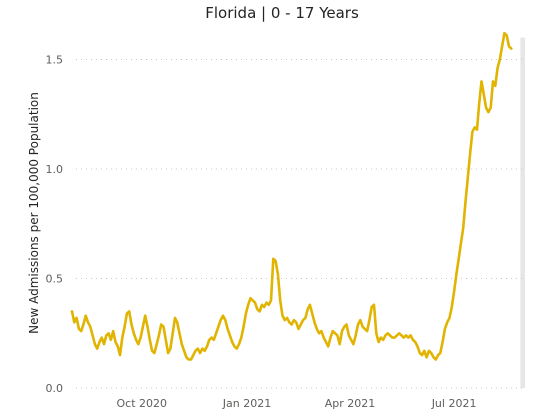  Describe the element at coordinates (55, 169) in the screenshot. I see `y-tick-label: 1.0` at that location.